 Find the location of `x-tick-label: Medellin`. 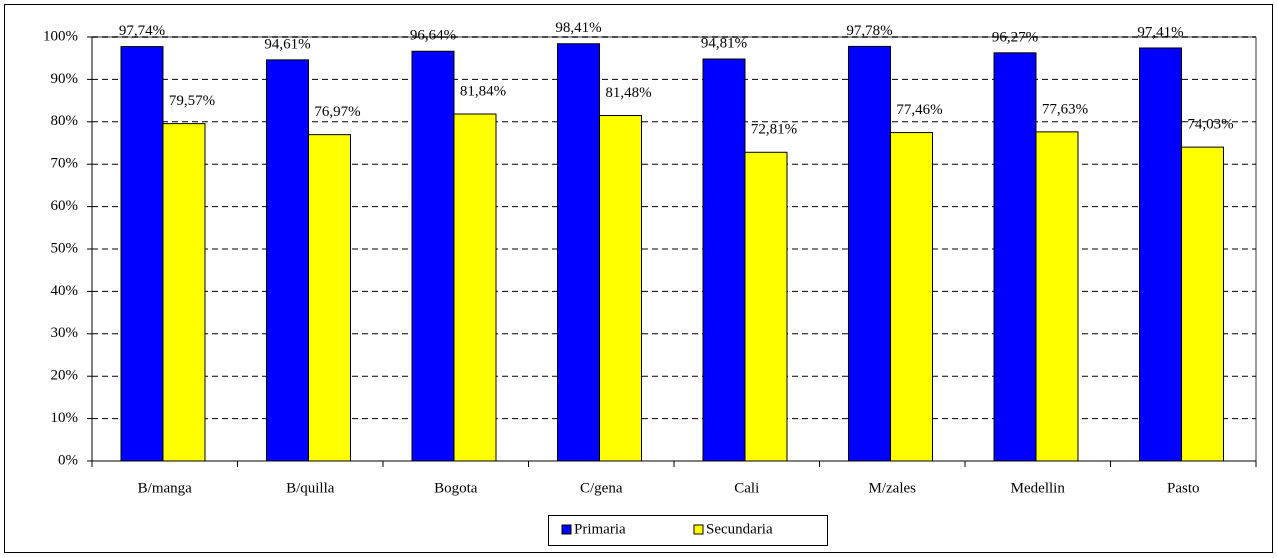

x-tick-label: Medellin is located at coordinates (1038, 488).